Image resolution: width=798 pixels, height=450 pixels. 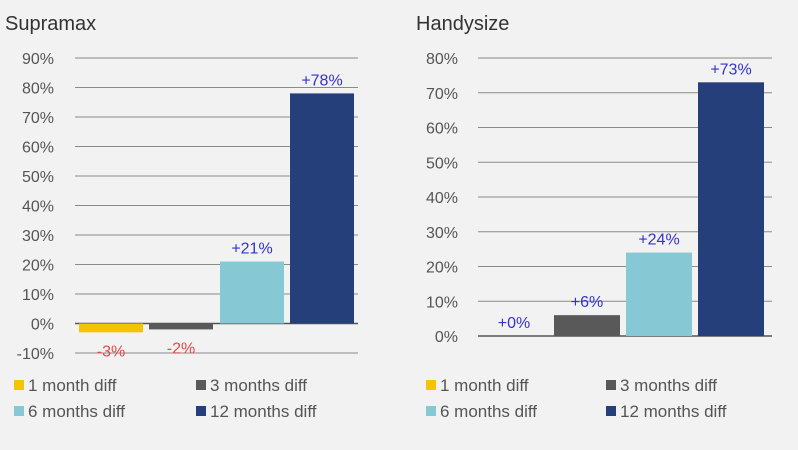 I want to click on chart-title: Handysize, so click(x=462, y=24).